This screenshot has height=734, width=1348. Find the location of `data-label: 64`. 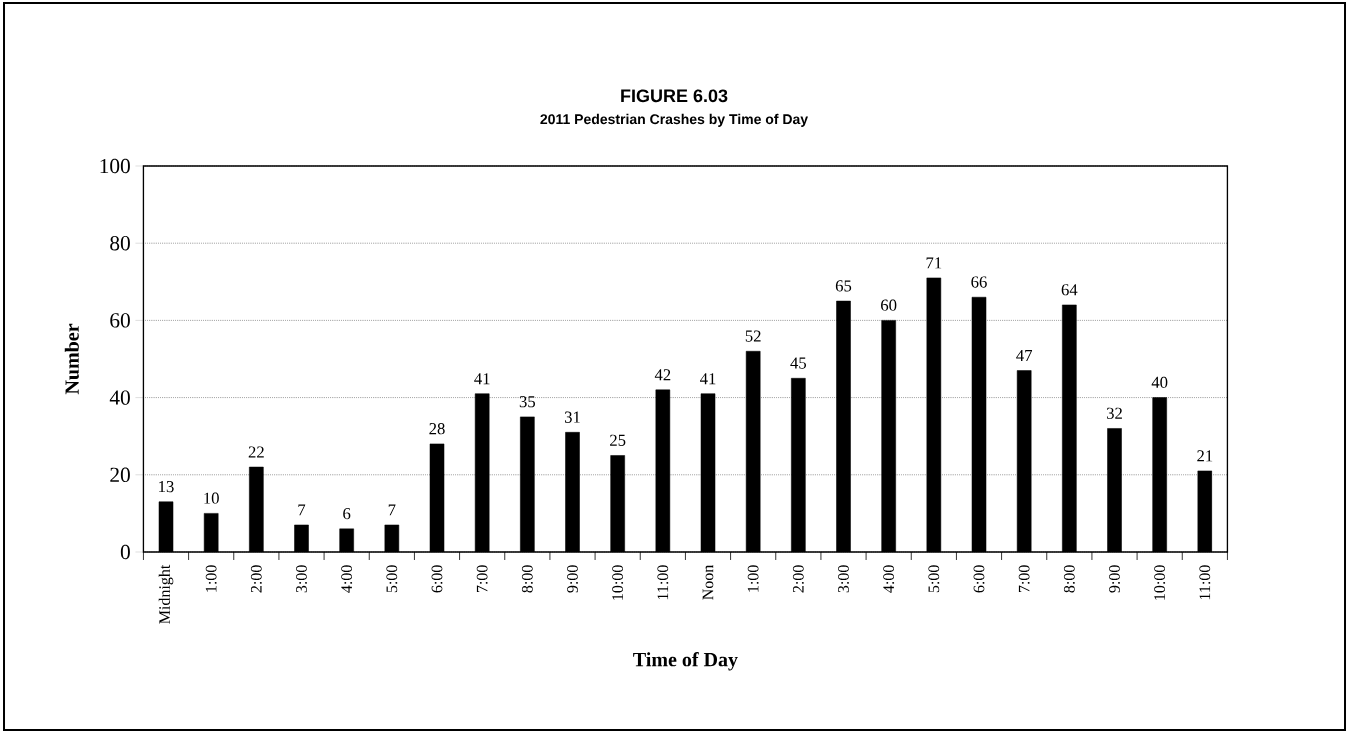

data-label: 64 is located at coordinates (1069, 290).